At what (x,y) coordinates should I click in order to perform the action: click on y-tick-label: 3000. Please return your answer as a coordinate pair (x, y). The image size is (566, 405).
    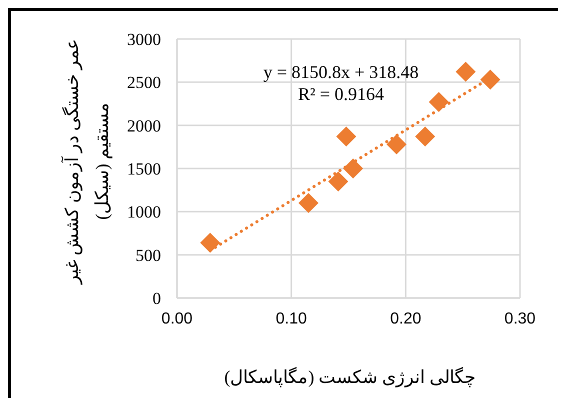
    Looking at the image, I should click on (144, 40).